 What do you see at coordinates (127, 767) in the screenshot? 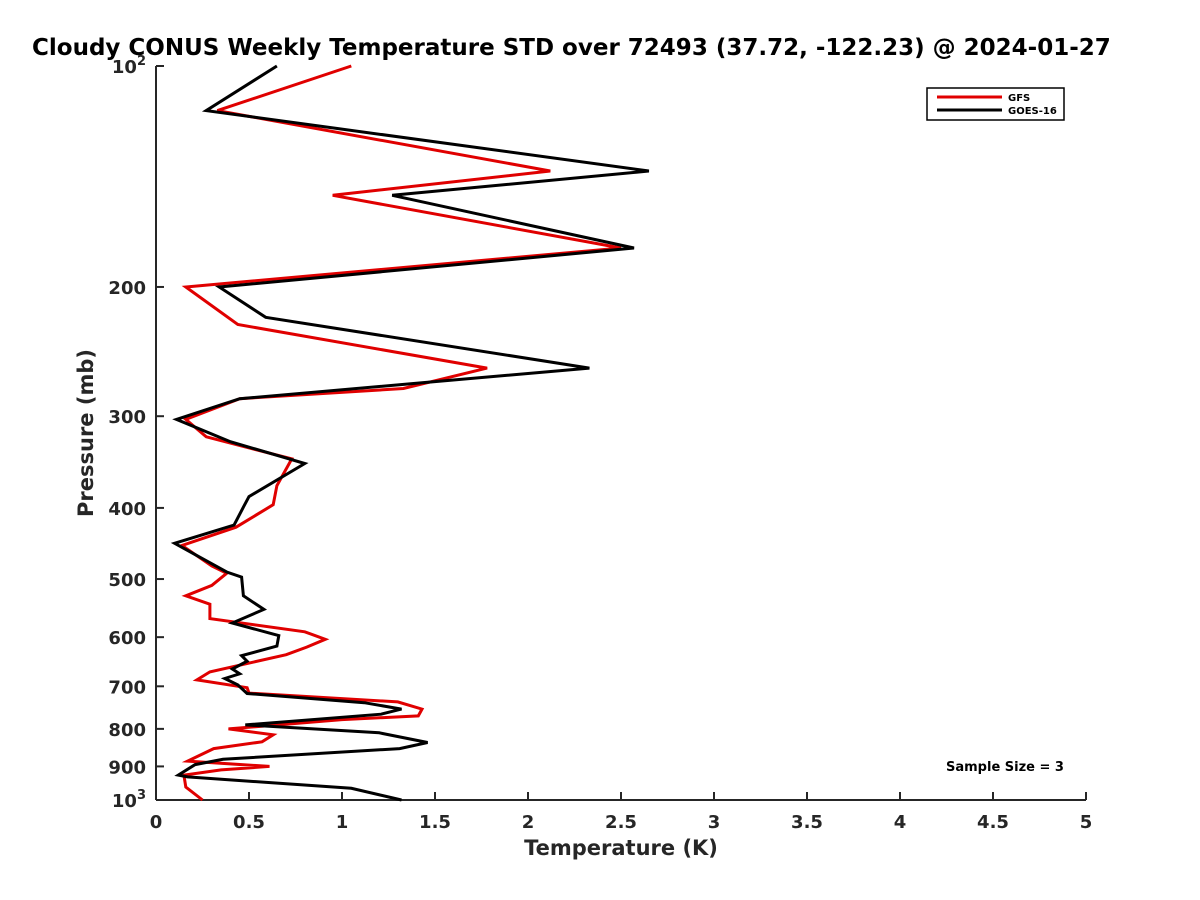
I see `y-tick-label: 900` at bounding box center [127, 767].